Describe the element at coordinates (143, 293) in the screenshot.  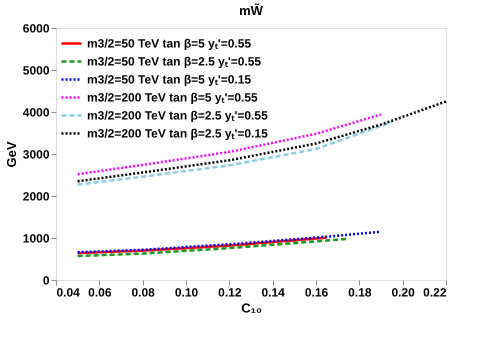
I see `x-tick-label: 0.08` at that location.